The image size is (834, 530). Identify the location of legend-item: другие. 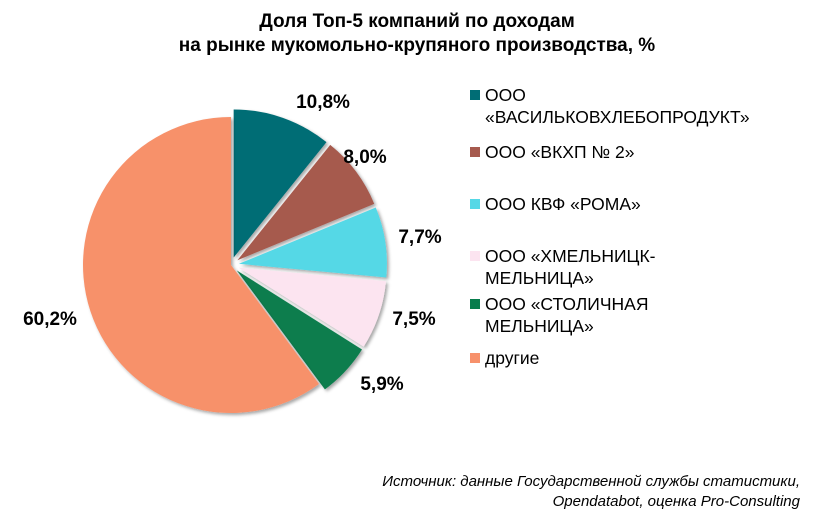
(640, 358).